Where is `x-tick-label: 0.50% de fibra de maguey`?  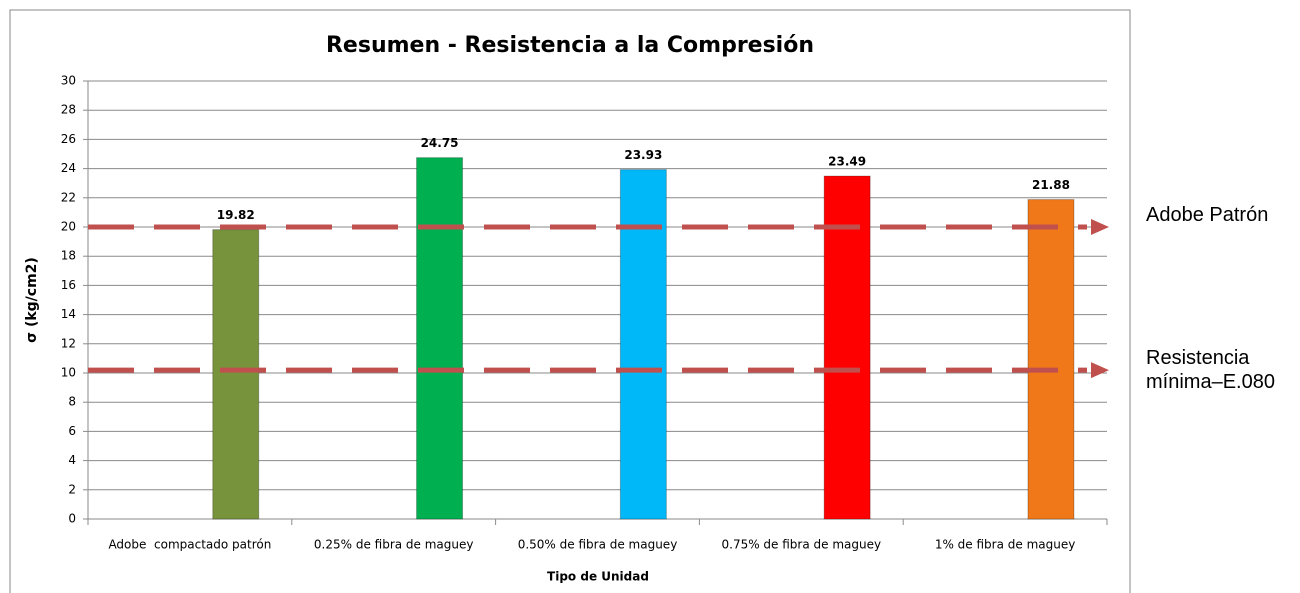
x-tick-label: 0.50% de fibra de maguey is located at coordinates (598, 545).